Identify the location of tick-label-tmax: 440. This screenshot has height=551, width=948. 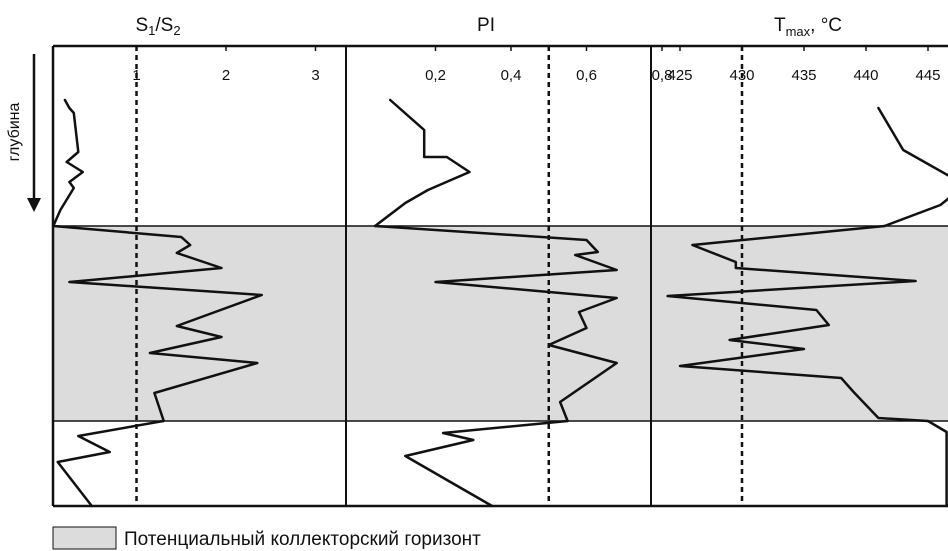
(865, 75).